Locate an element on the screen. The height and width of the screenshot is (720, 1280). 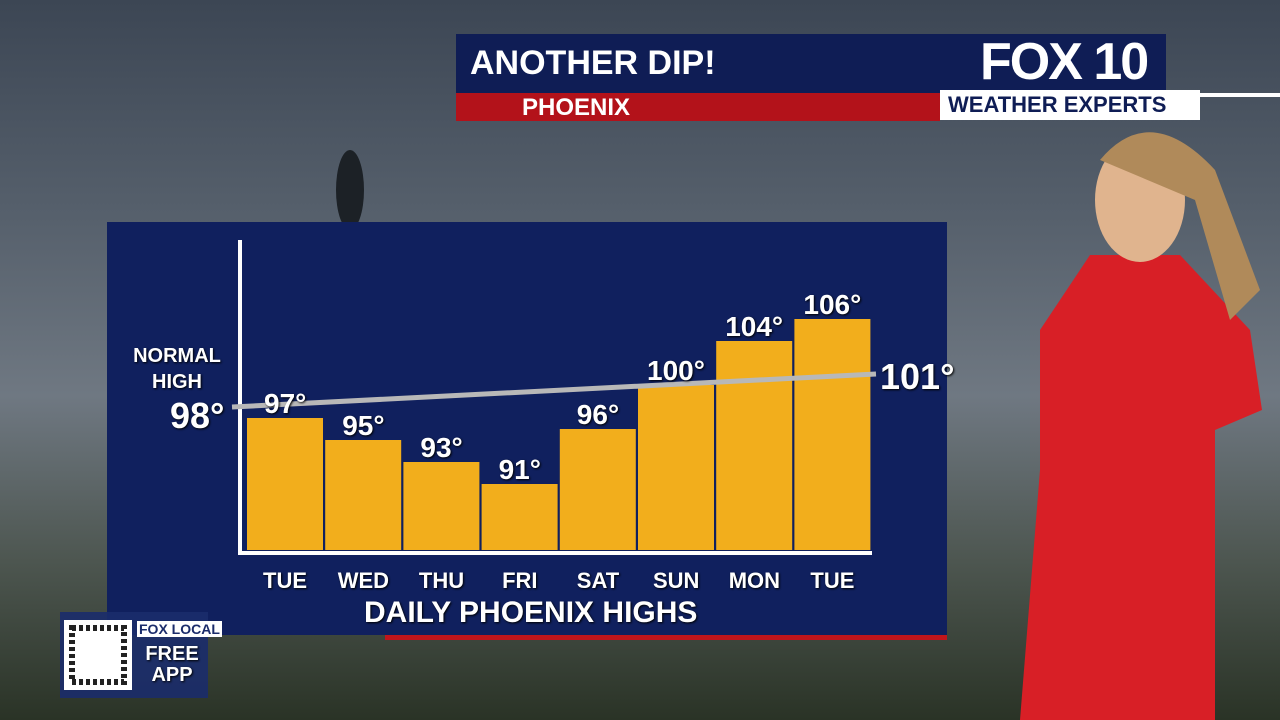
presenter-hair is located at coordinates (1180, 226).